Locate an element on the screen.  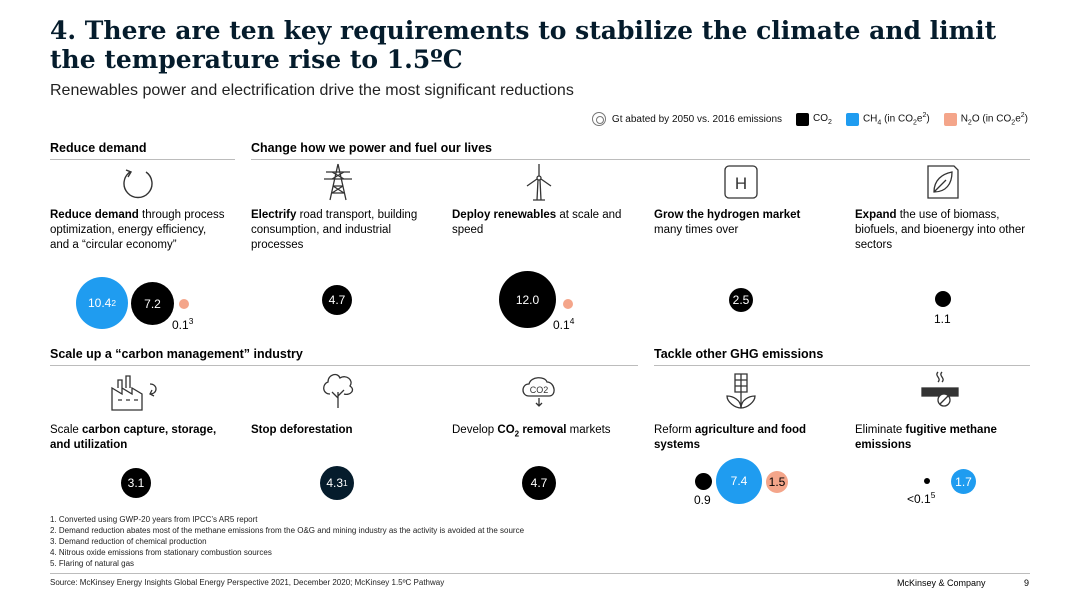
bubble-agriculture-n2o: 1.5 is located at coordinates (777, 482).